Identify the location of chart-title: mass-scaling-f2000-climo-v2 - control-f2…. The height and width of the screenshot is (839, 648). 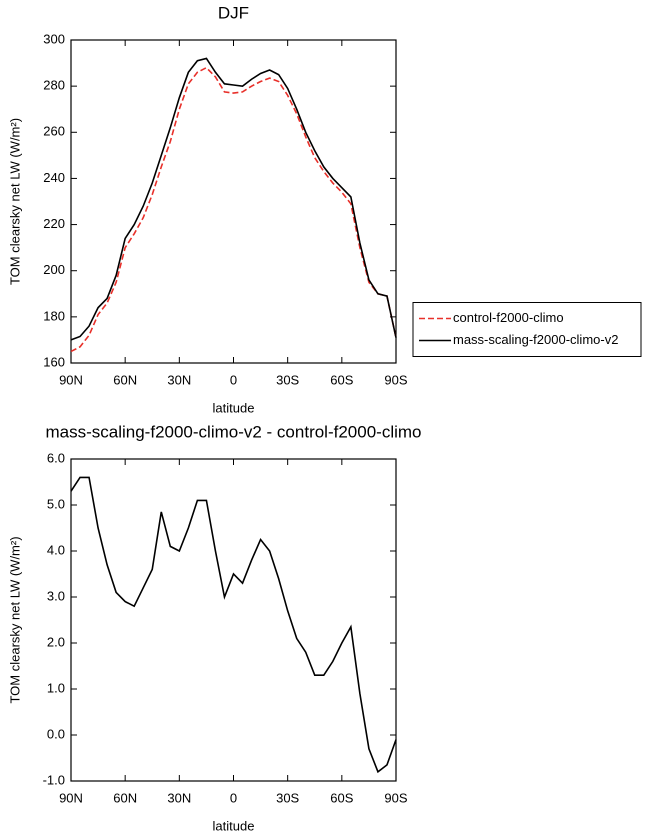
(233, 431).